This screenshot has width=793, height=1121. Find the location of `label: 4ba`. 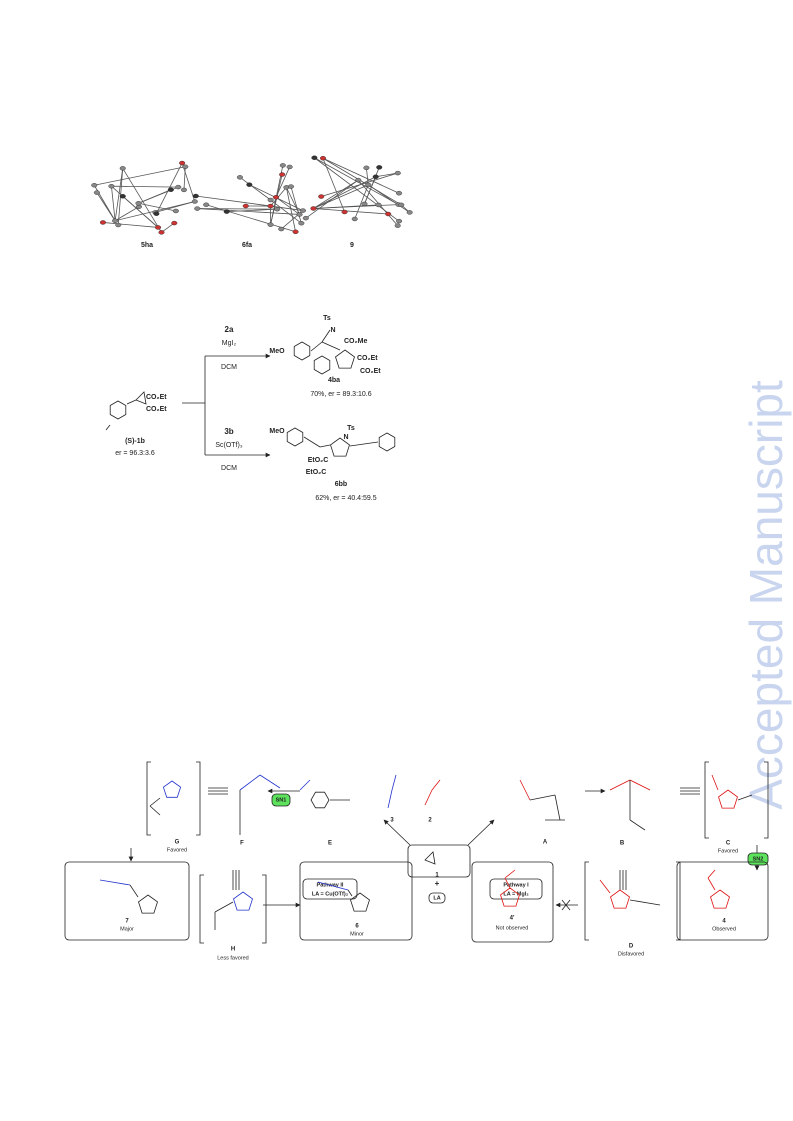

label: 4ba is located at coordinates (334, 380).